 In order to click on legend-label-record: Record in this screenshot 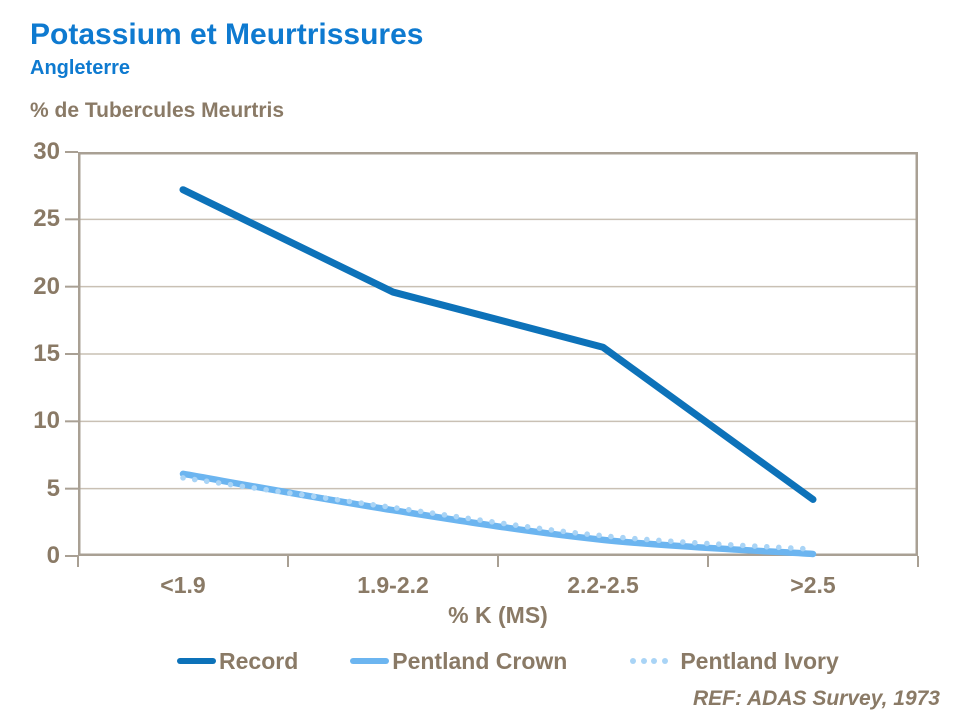, I will do `click(259, 660)`.